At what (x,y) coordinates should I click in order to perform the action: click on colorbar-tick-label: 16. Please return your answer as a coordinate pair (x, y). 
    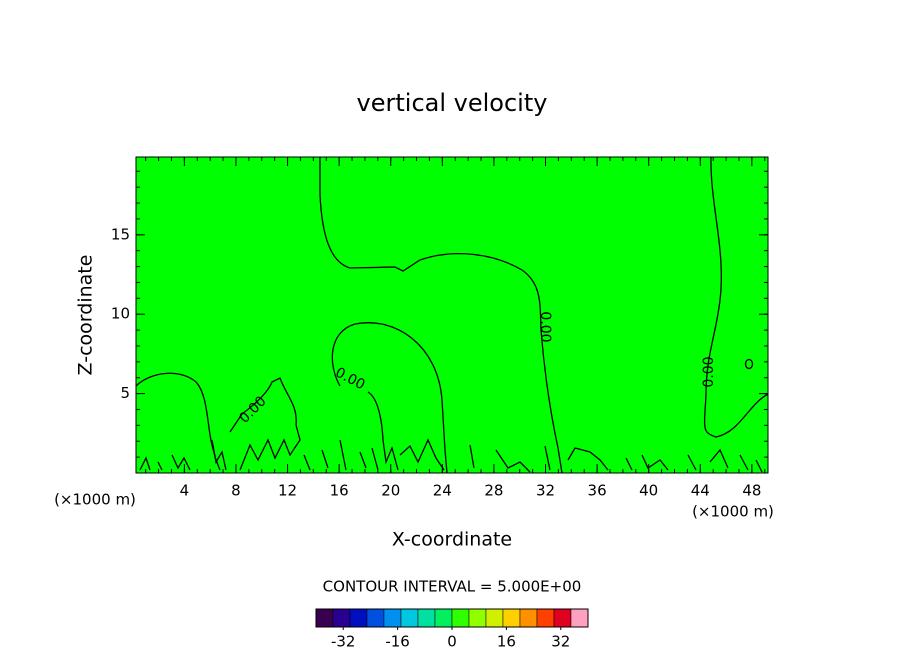
    Looking at the image, I should click on (506, 642).